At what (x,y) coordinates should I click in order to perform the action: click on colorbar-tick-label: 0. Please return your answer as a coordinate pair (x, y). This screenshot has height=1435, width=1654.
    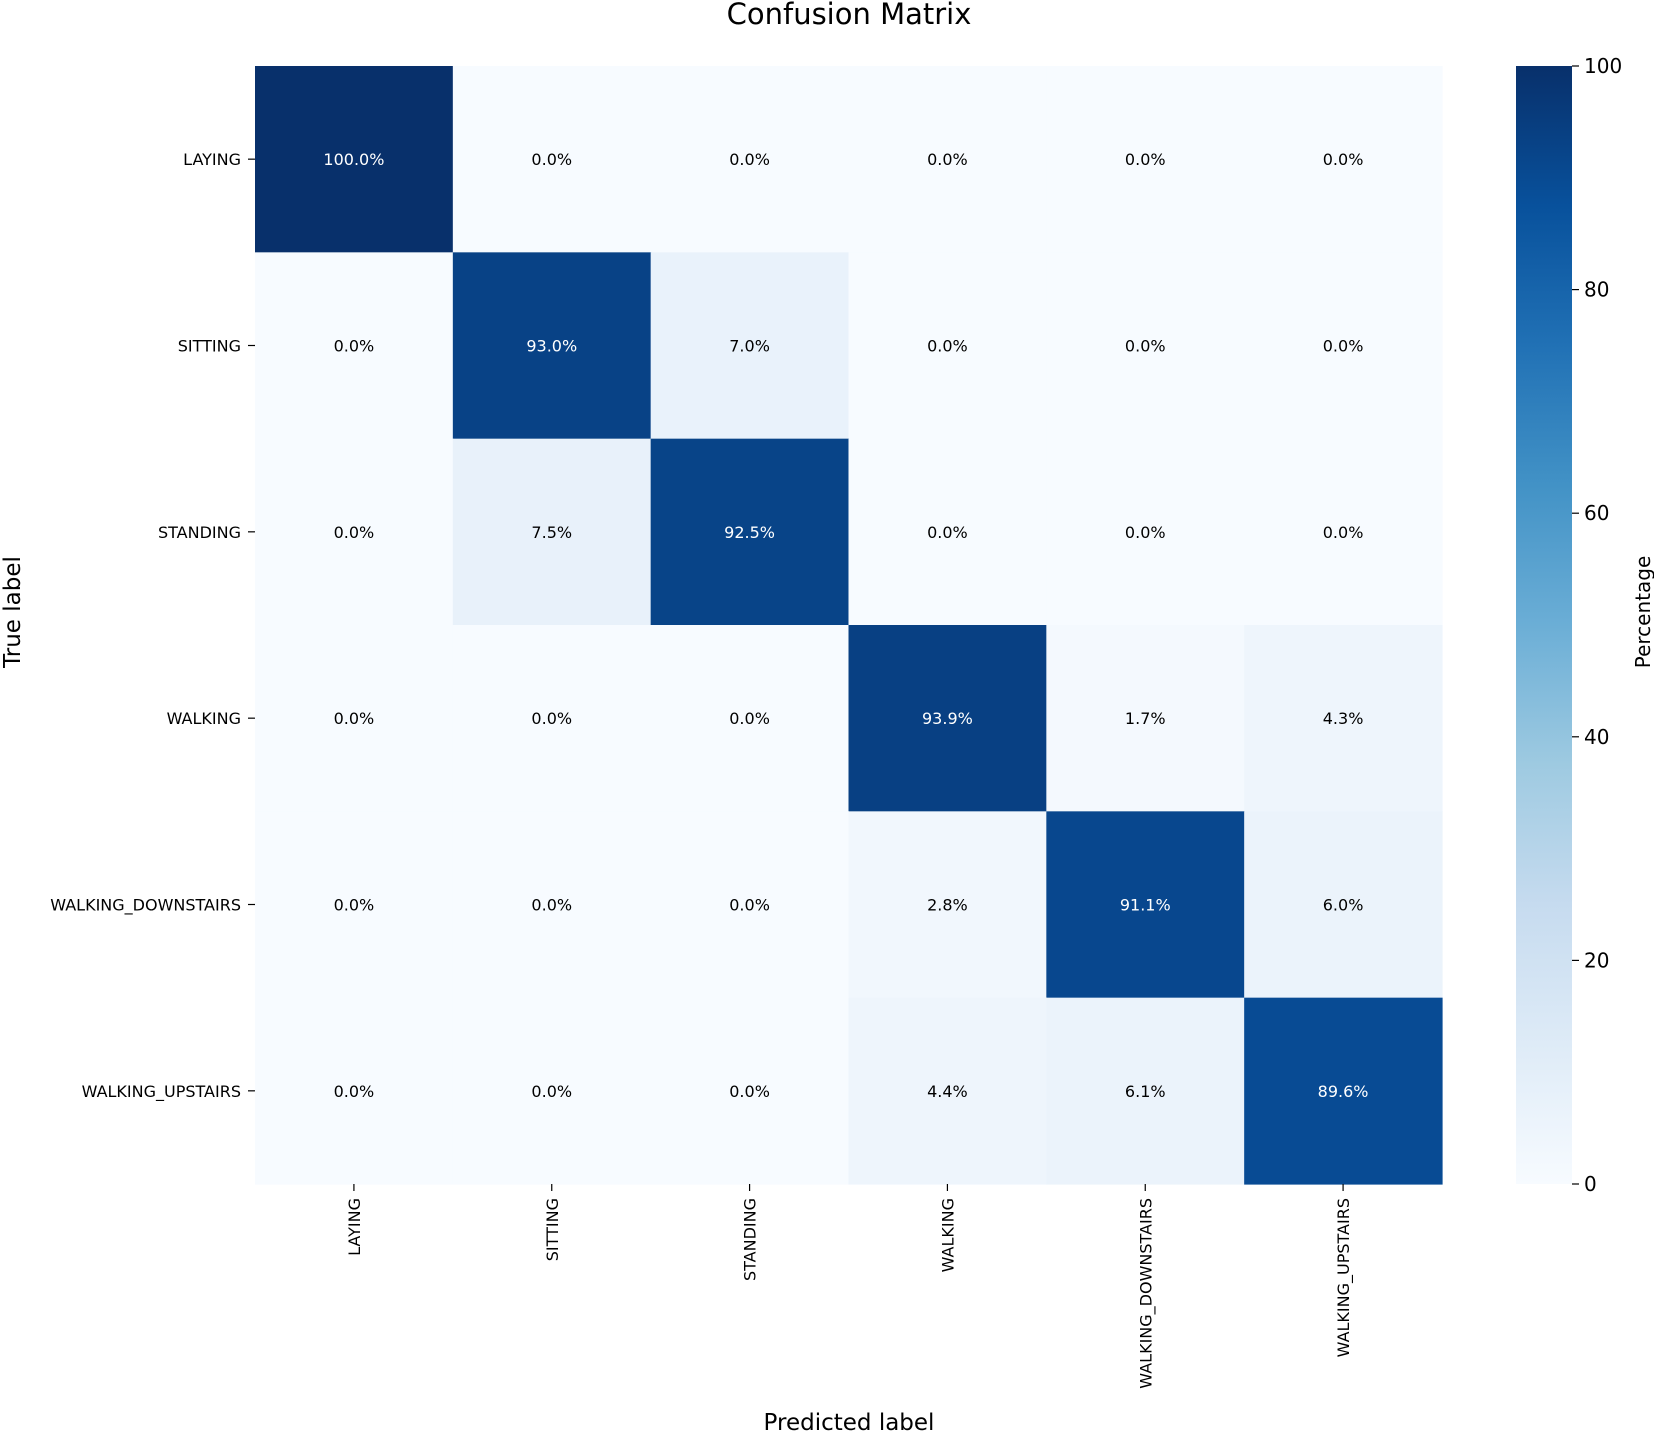
    Looking at the image, I should click on (1590, 1184).